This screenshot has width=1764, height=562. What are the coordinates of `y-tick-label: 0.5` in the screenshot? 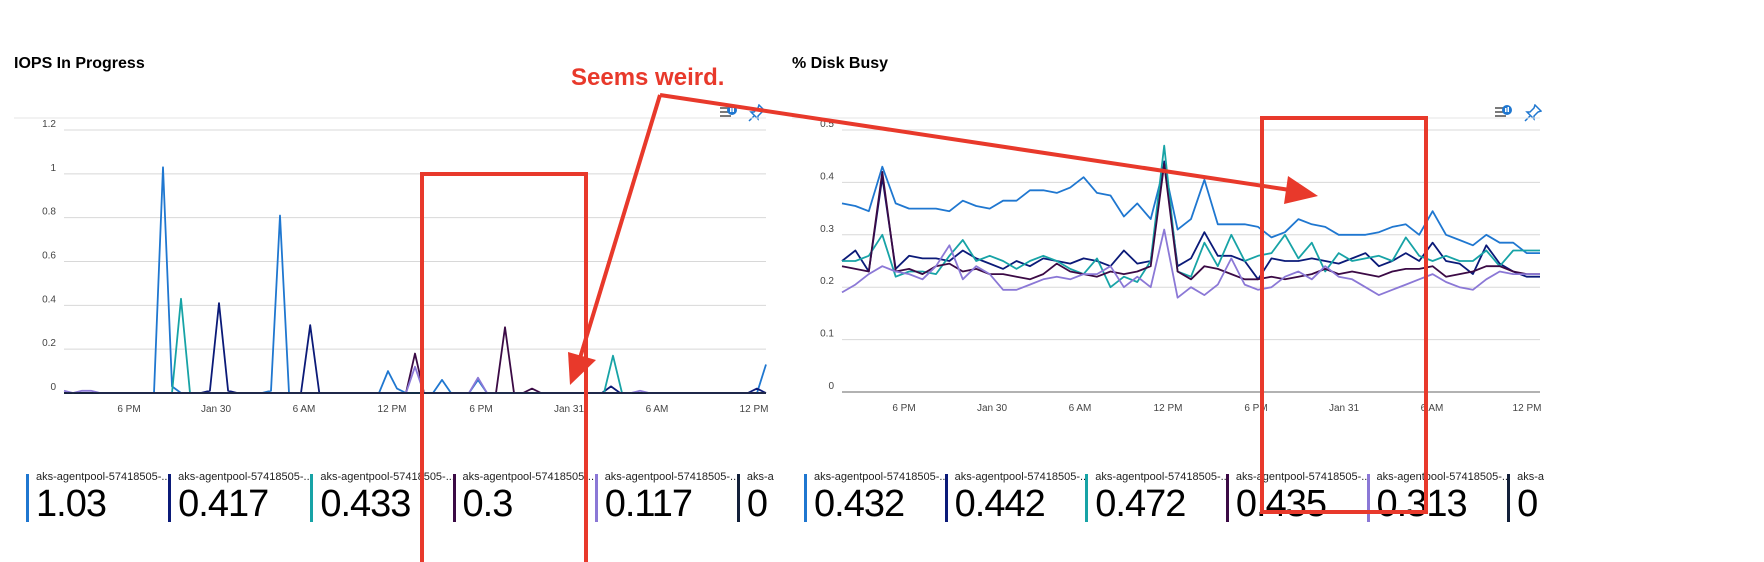 It's located at (827, 124).